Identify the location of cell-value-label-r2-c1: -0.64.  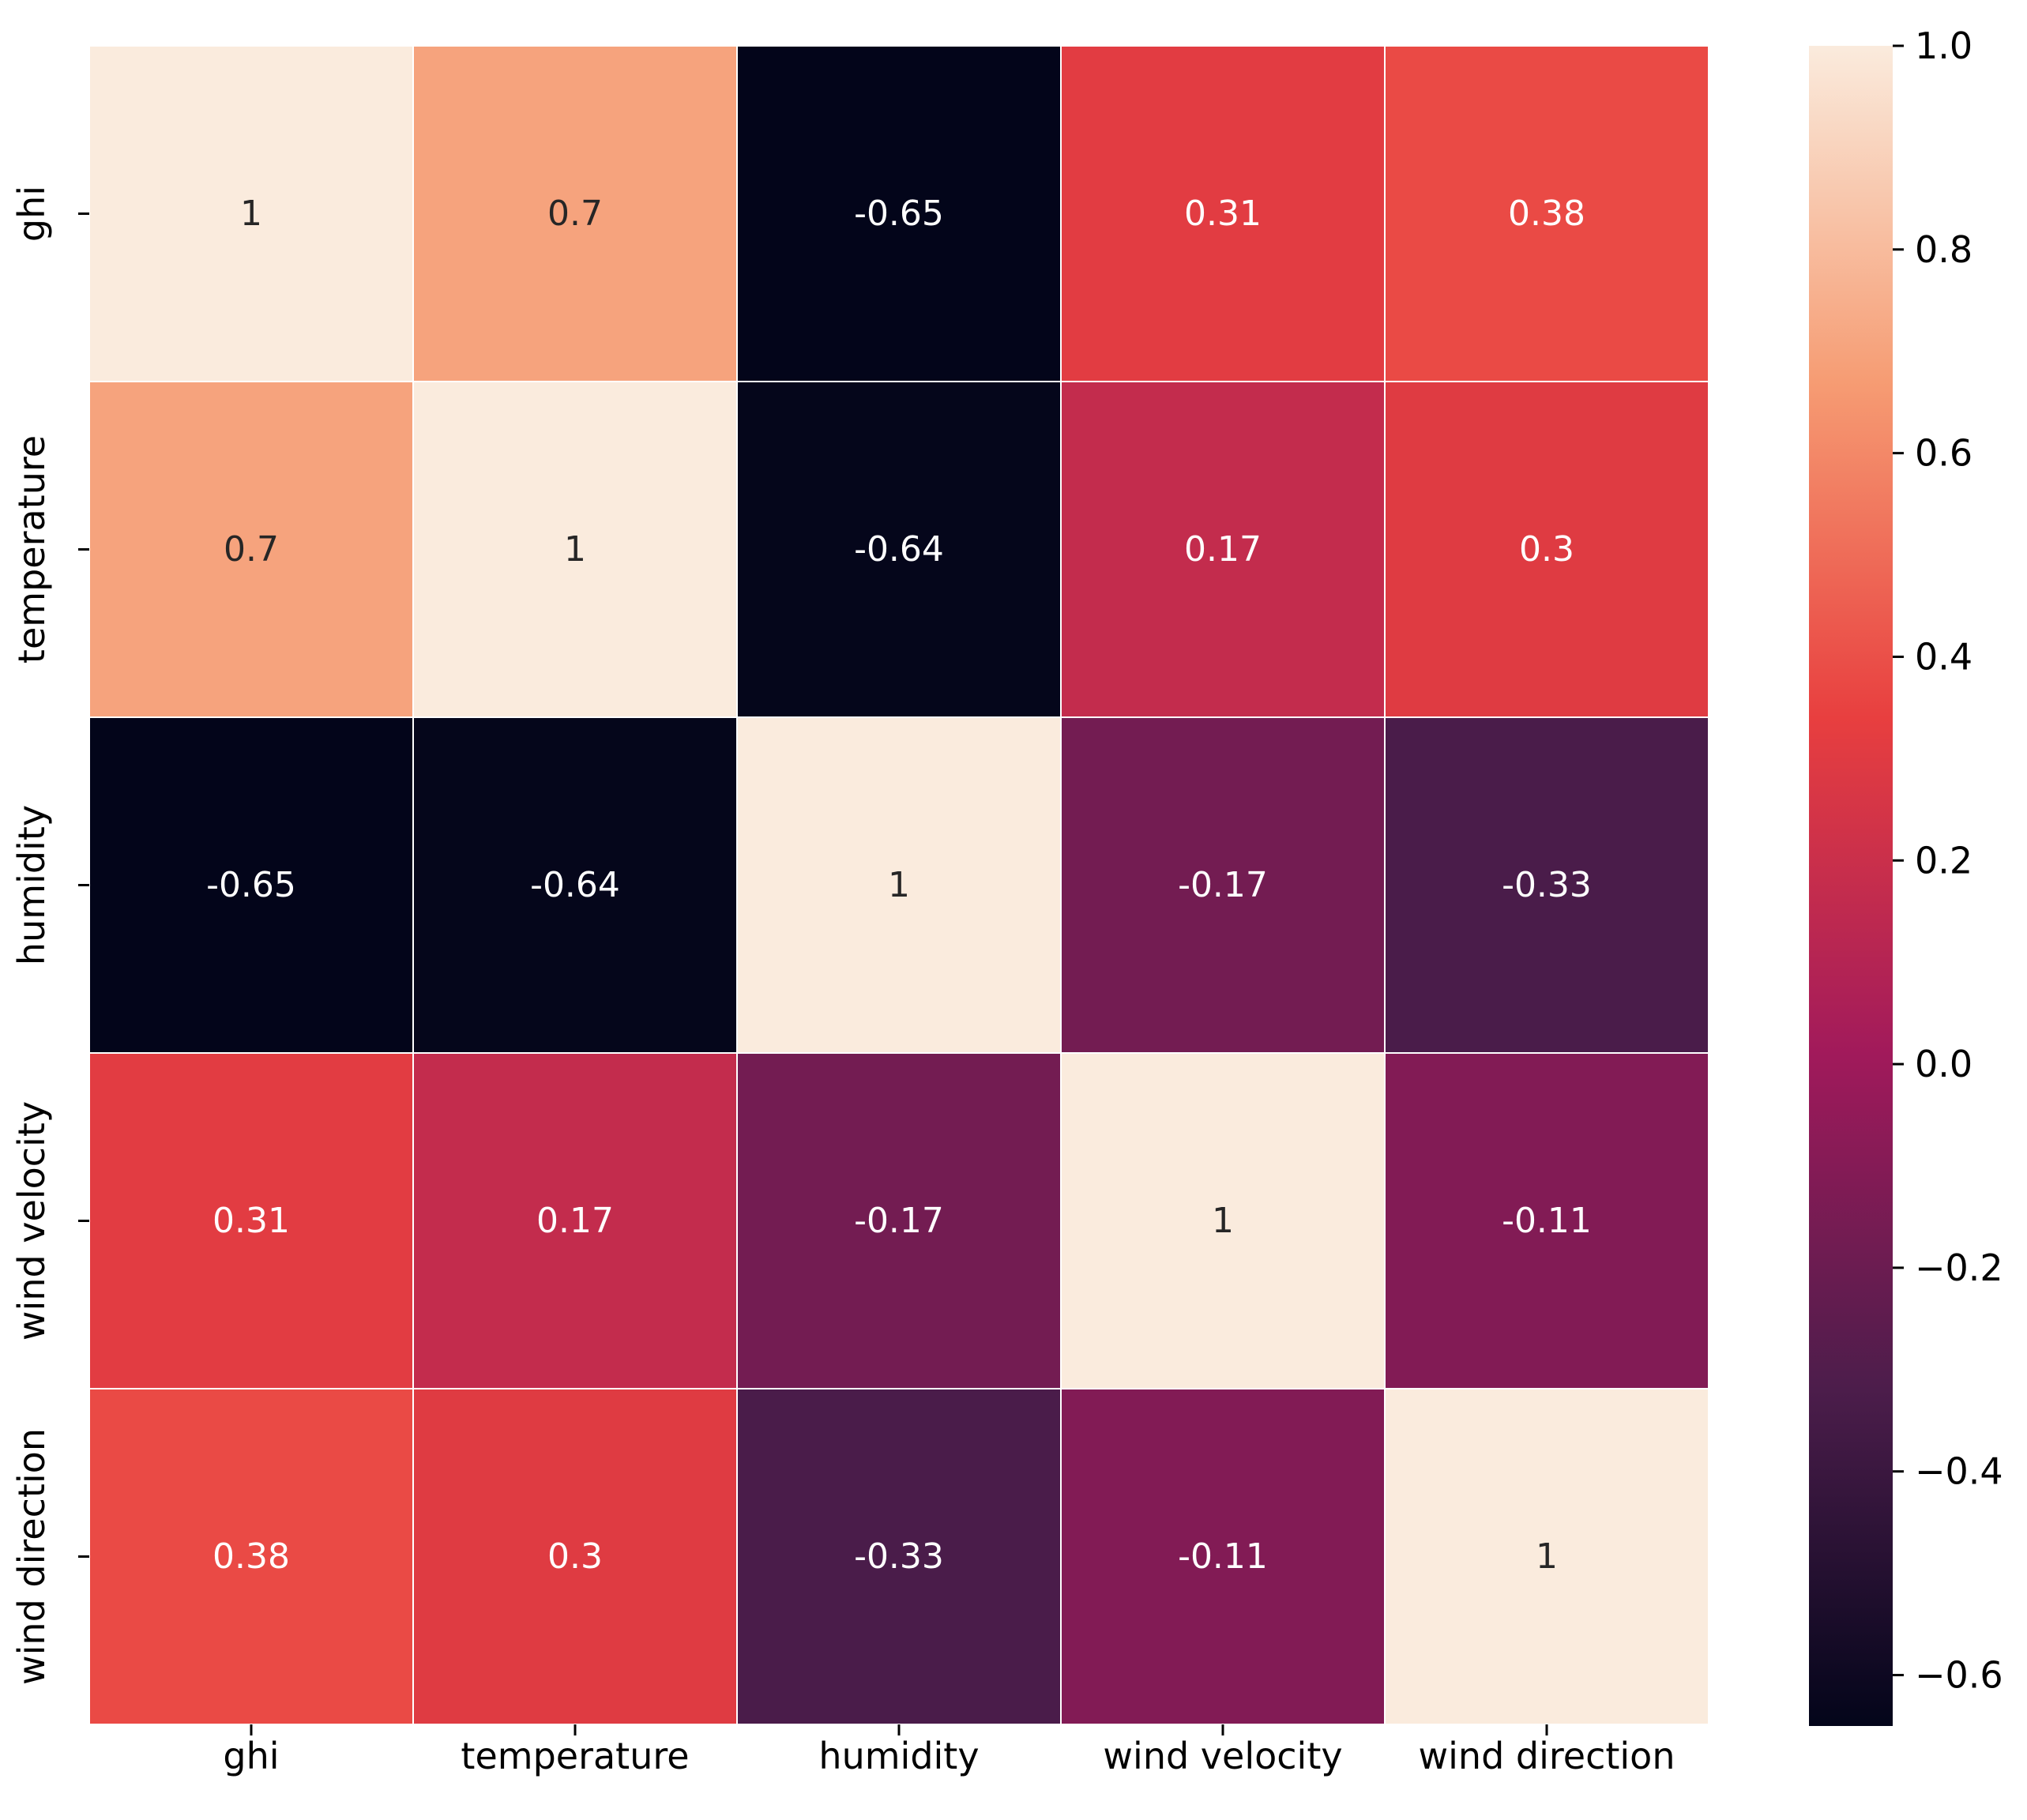
(575, 885).